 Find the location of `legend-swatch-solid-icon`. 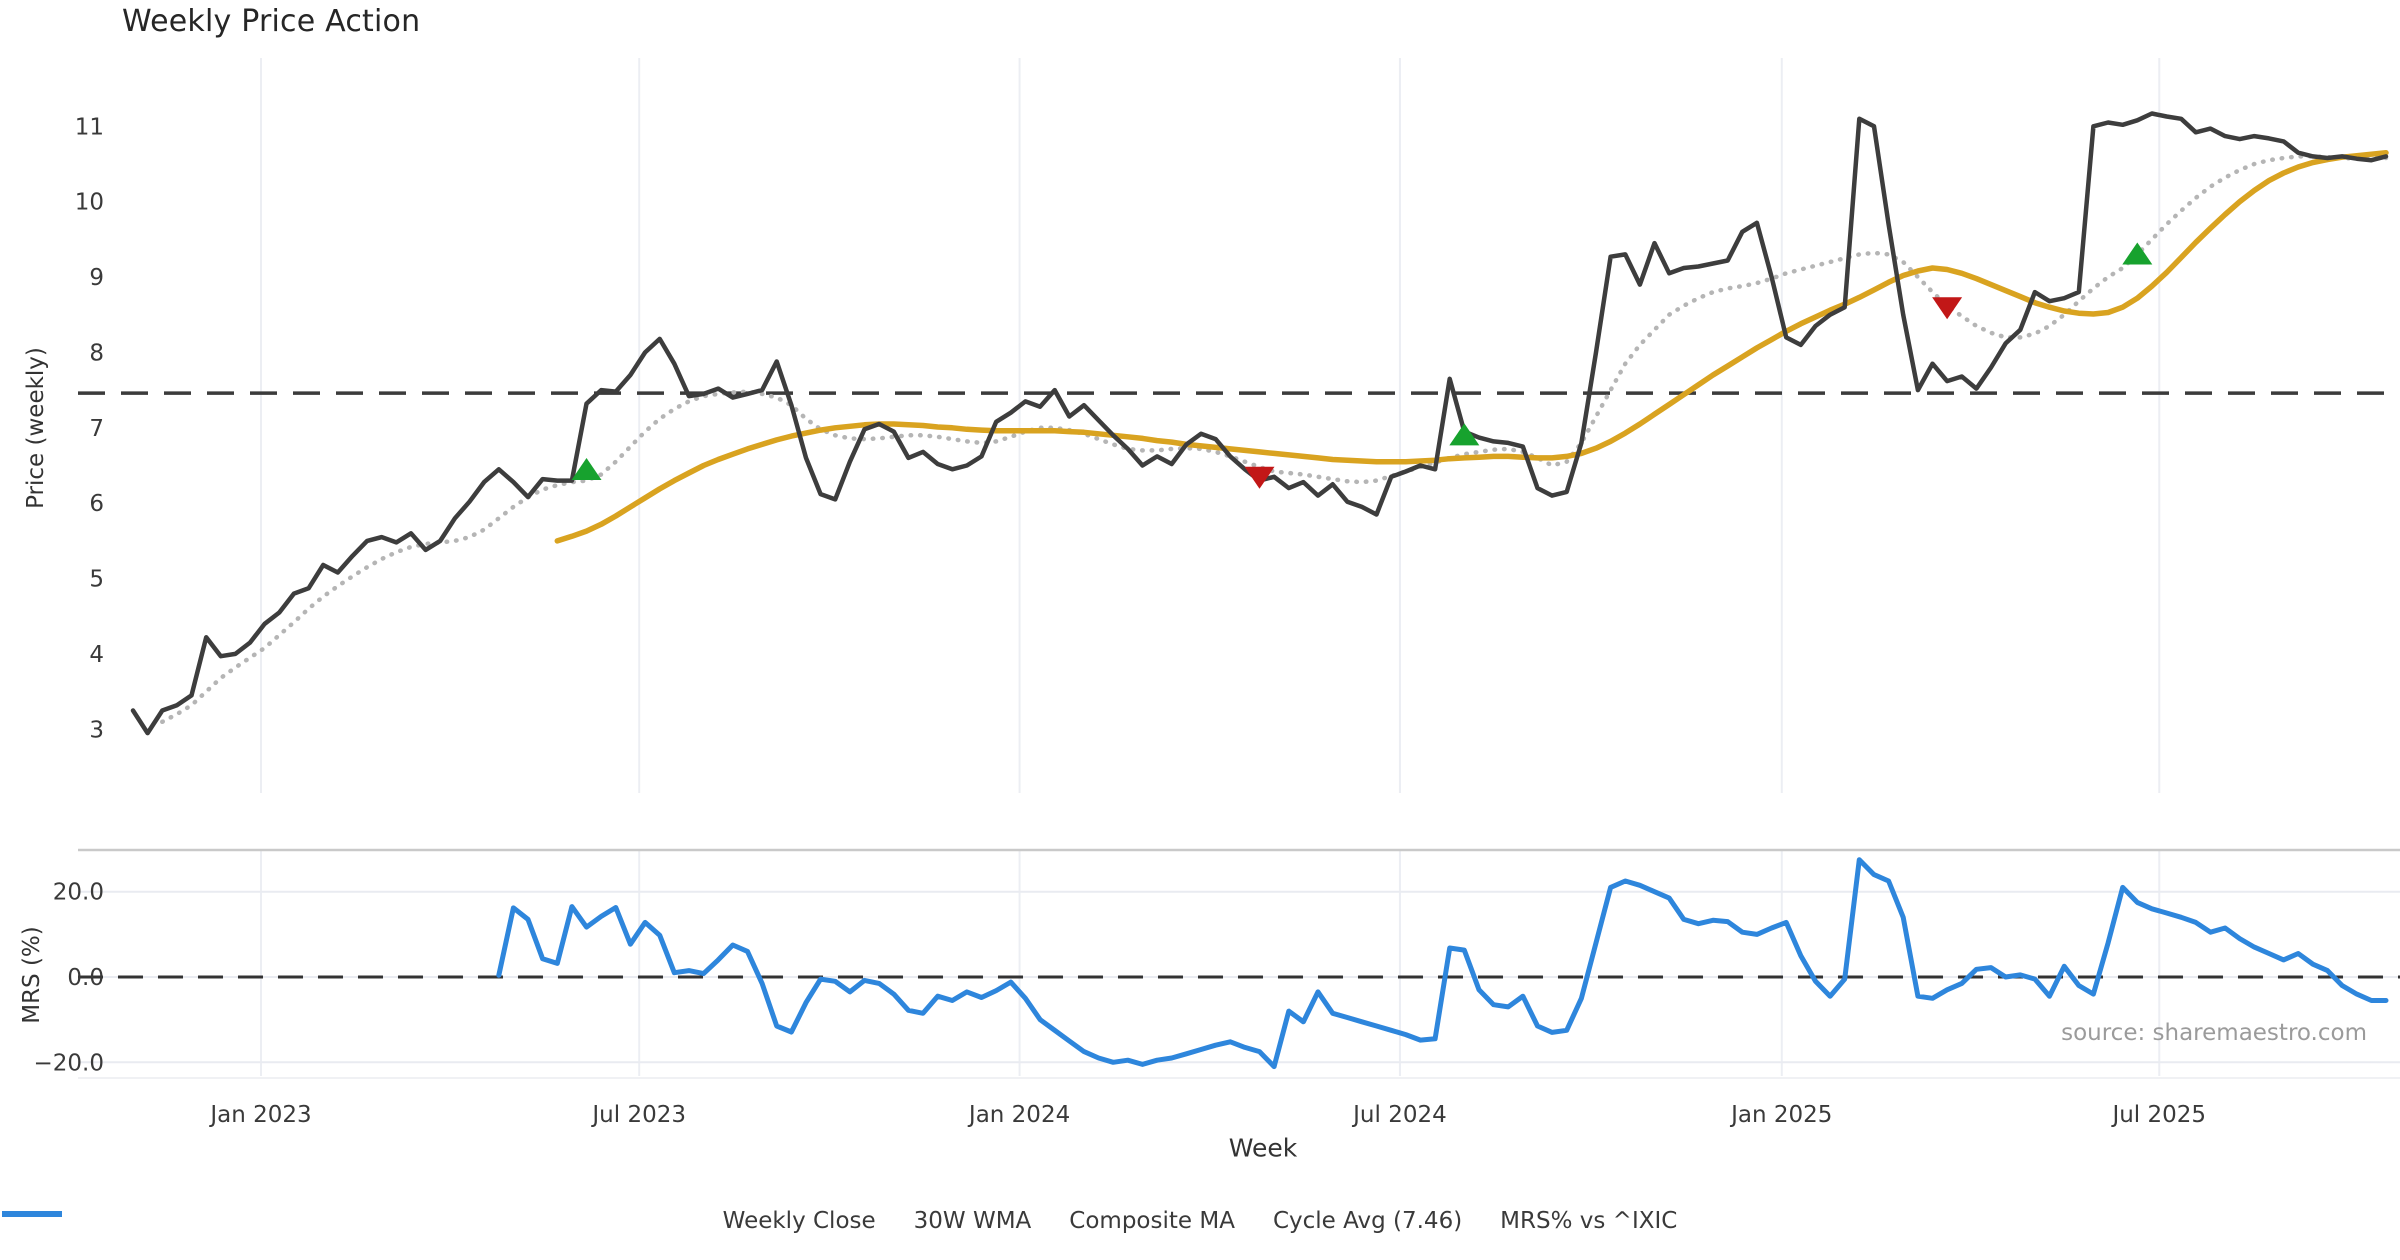

legend-swatch-solid-icon is located at coordinates (32, 1214).